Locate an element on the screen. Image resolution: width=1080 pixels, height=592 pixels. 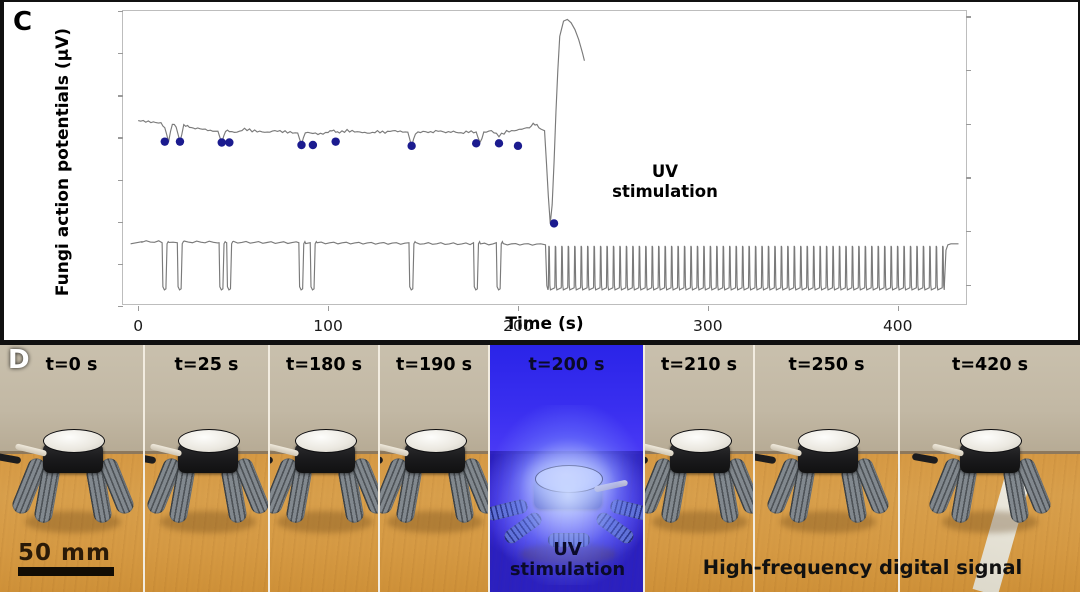
uv-stimulation-annotation: UV stimulation is located at coordinates (665, 182).